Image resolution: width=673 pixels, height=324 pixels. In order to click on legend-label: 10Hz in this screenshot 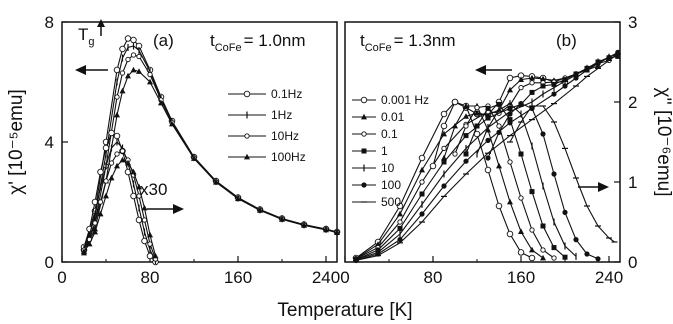, I will do `click(285, 136)`.